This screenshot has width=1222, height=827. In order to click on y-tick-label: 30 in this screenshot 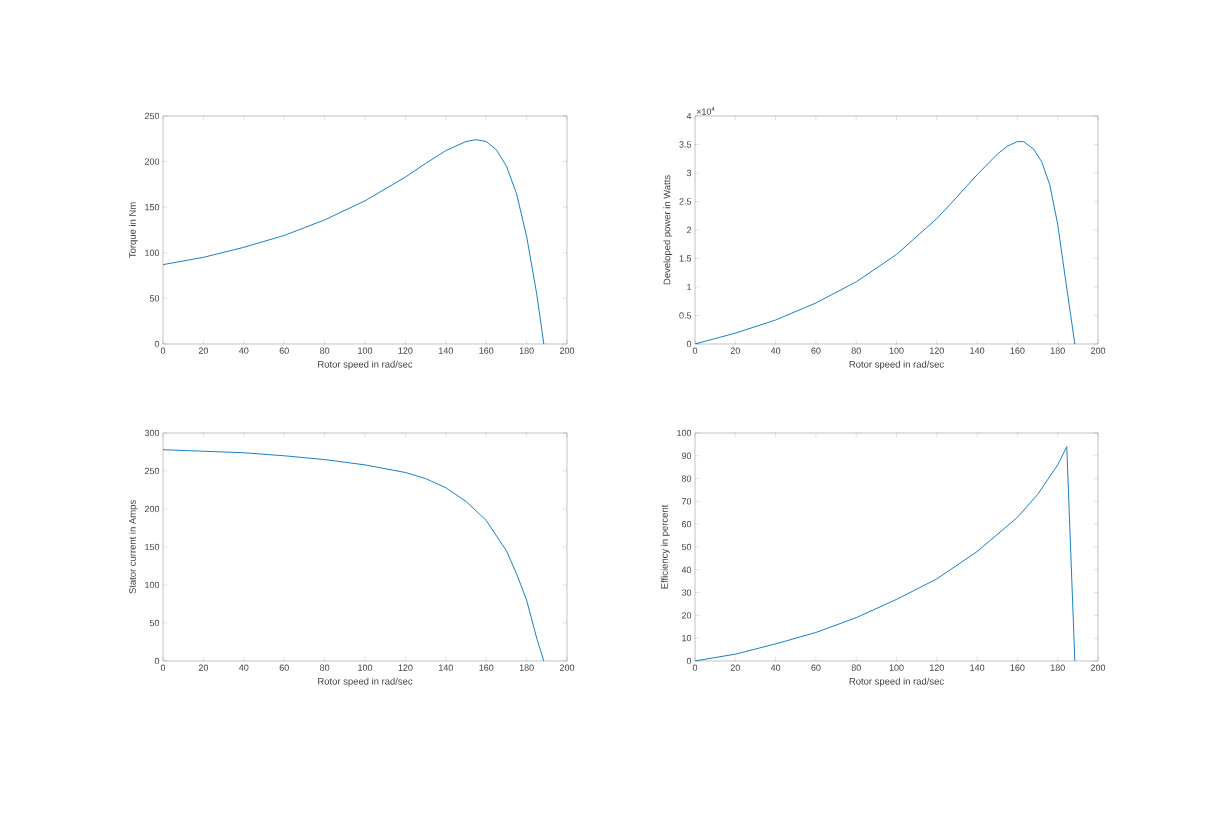, I will do `click(686, 592)`.